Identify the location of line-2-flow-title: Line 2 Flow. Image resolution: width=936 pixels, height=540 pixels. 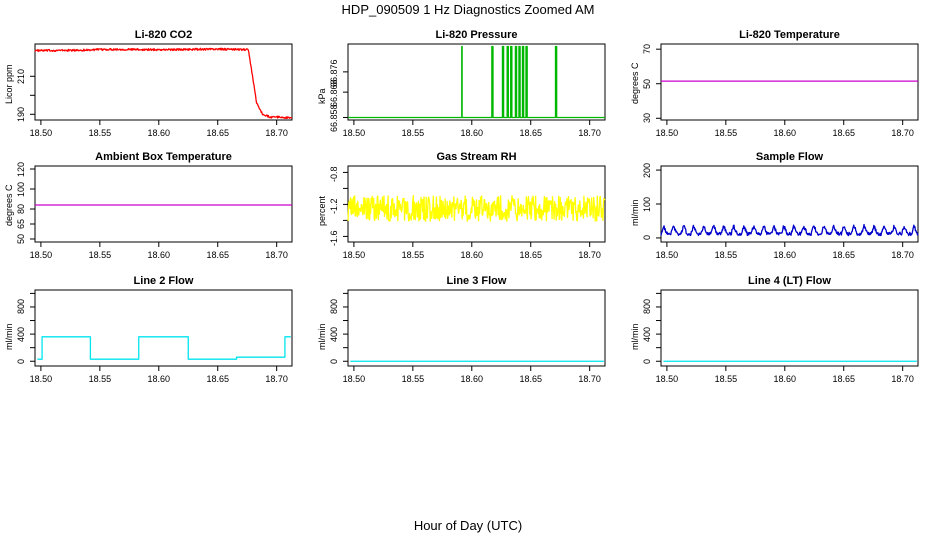
(163, 281).